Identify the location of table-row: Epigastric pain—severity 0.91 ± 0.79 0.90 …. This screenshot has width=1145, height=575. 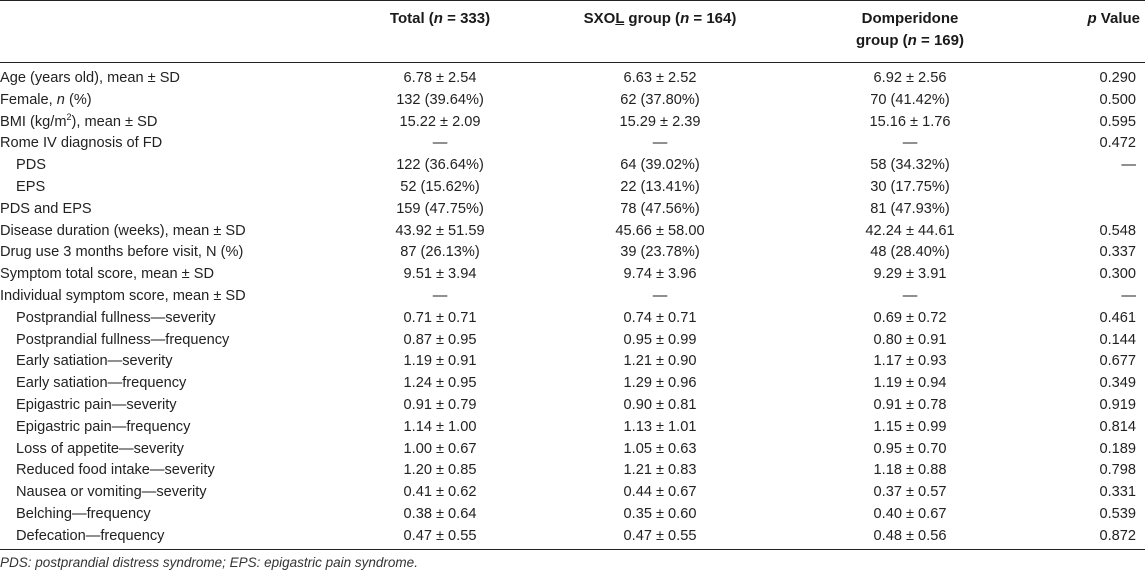
(572, 406).